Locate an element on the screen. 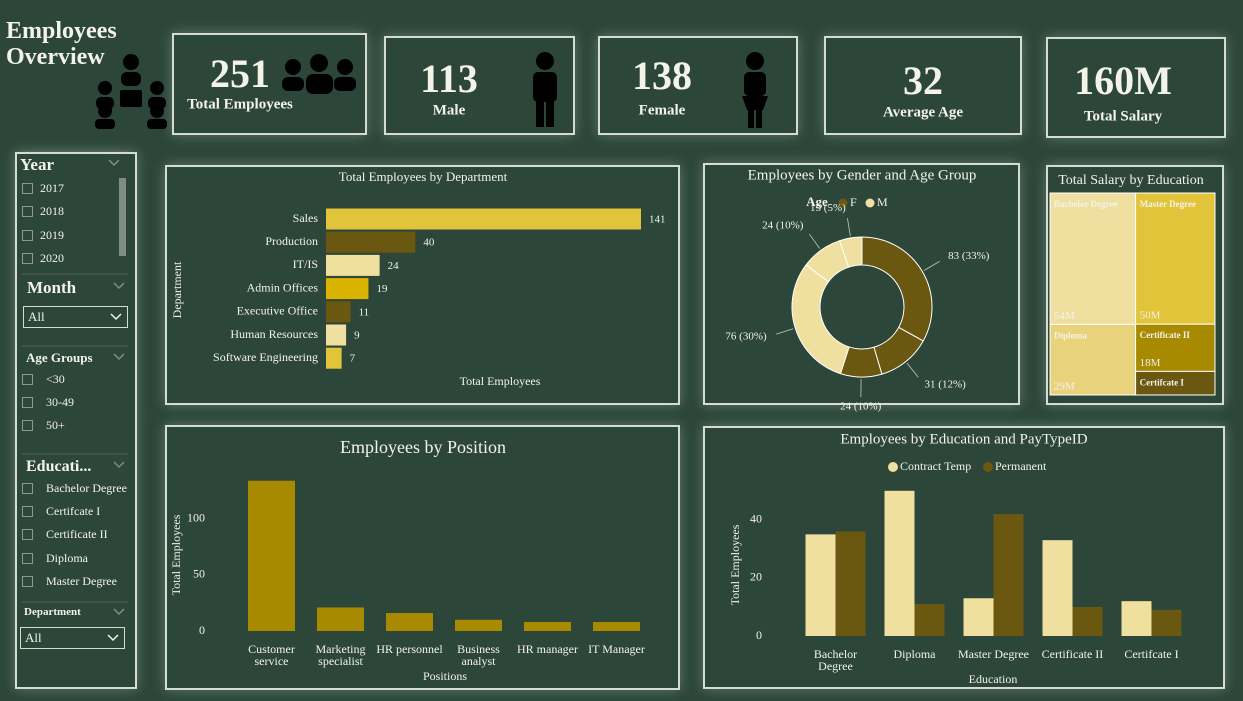 Image resolution: width=1243 pixels, height=701 pixels. kpi-value: 251 is located at coordinates (240, 73).